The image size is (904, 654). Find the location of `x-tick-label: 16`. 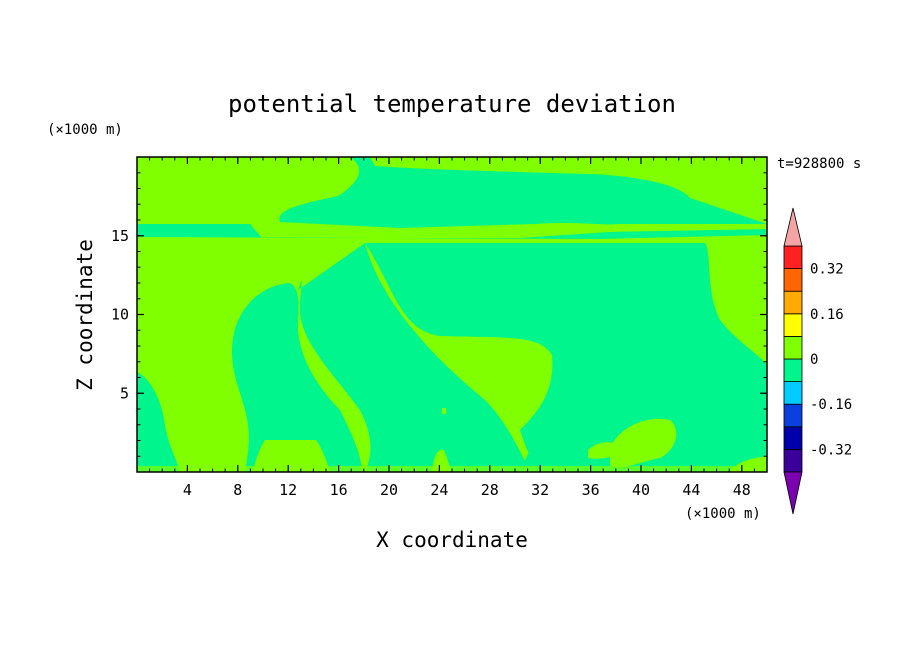

x-tick-label: 16 is located at coordinates (339, 490).